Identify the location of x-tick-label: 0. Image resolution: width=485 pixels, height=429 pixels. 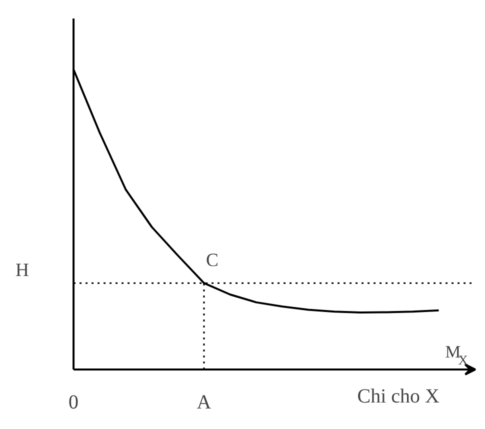
(73, 403).